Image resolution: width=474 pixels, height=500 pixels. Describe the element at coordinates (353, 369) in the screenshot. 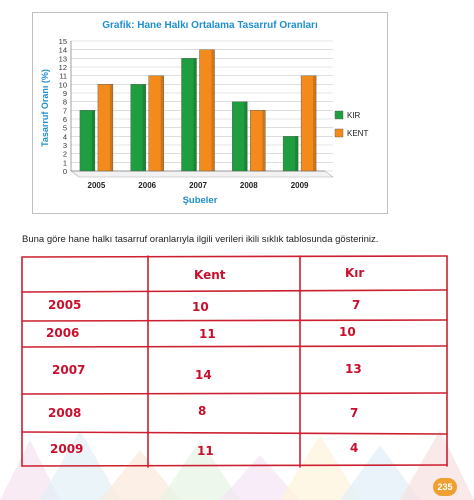

I see `table-cell-kir: 13` at that location.